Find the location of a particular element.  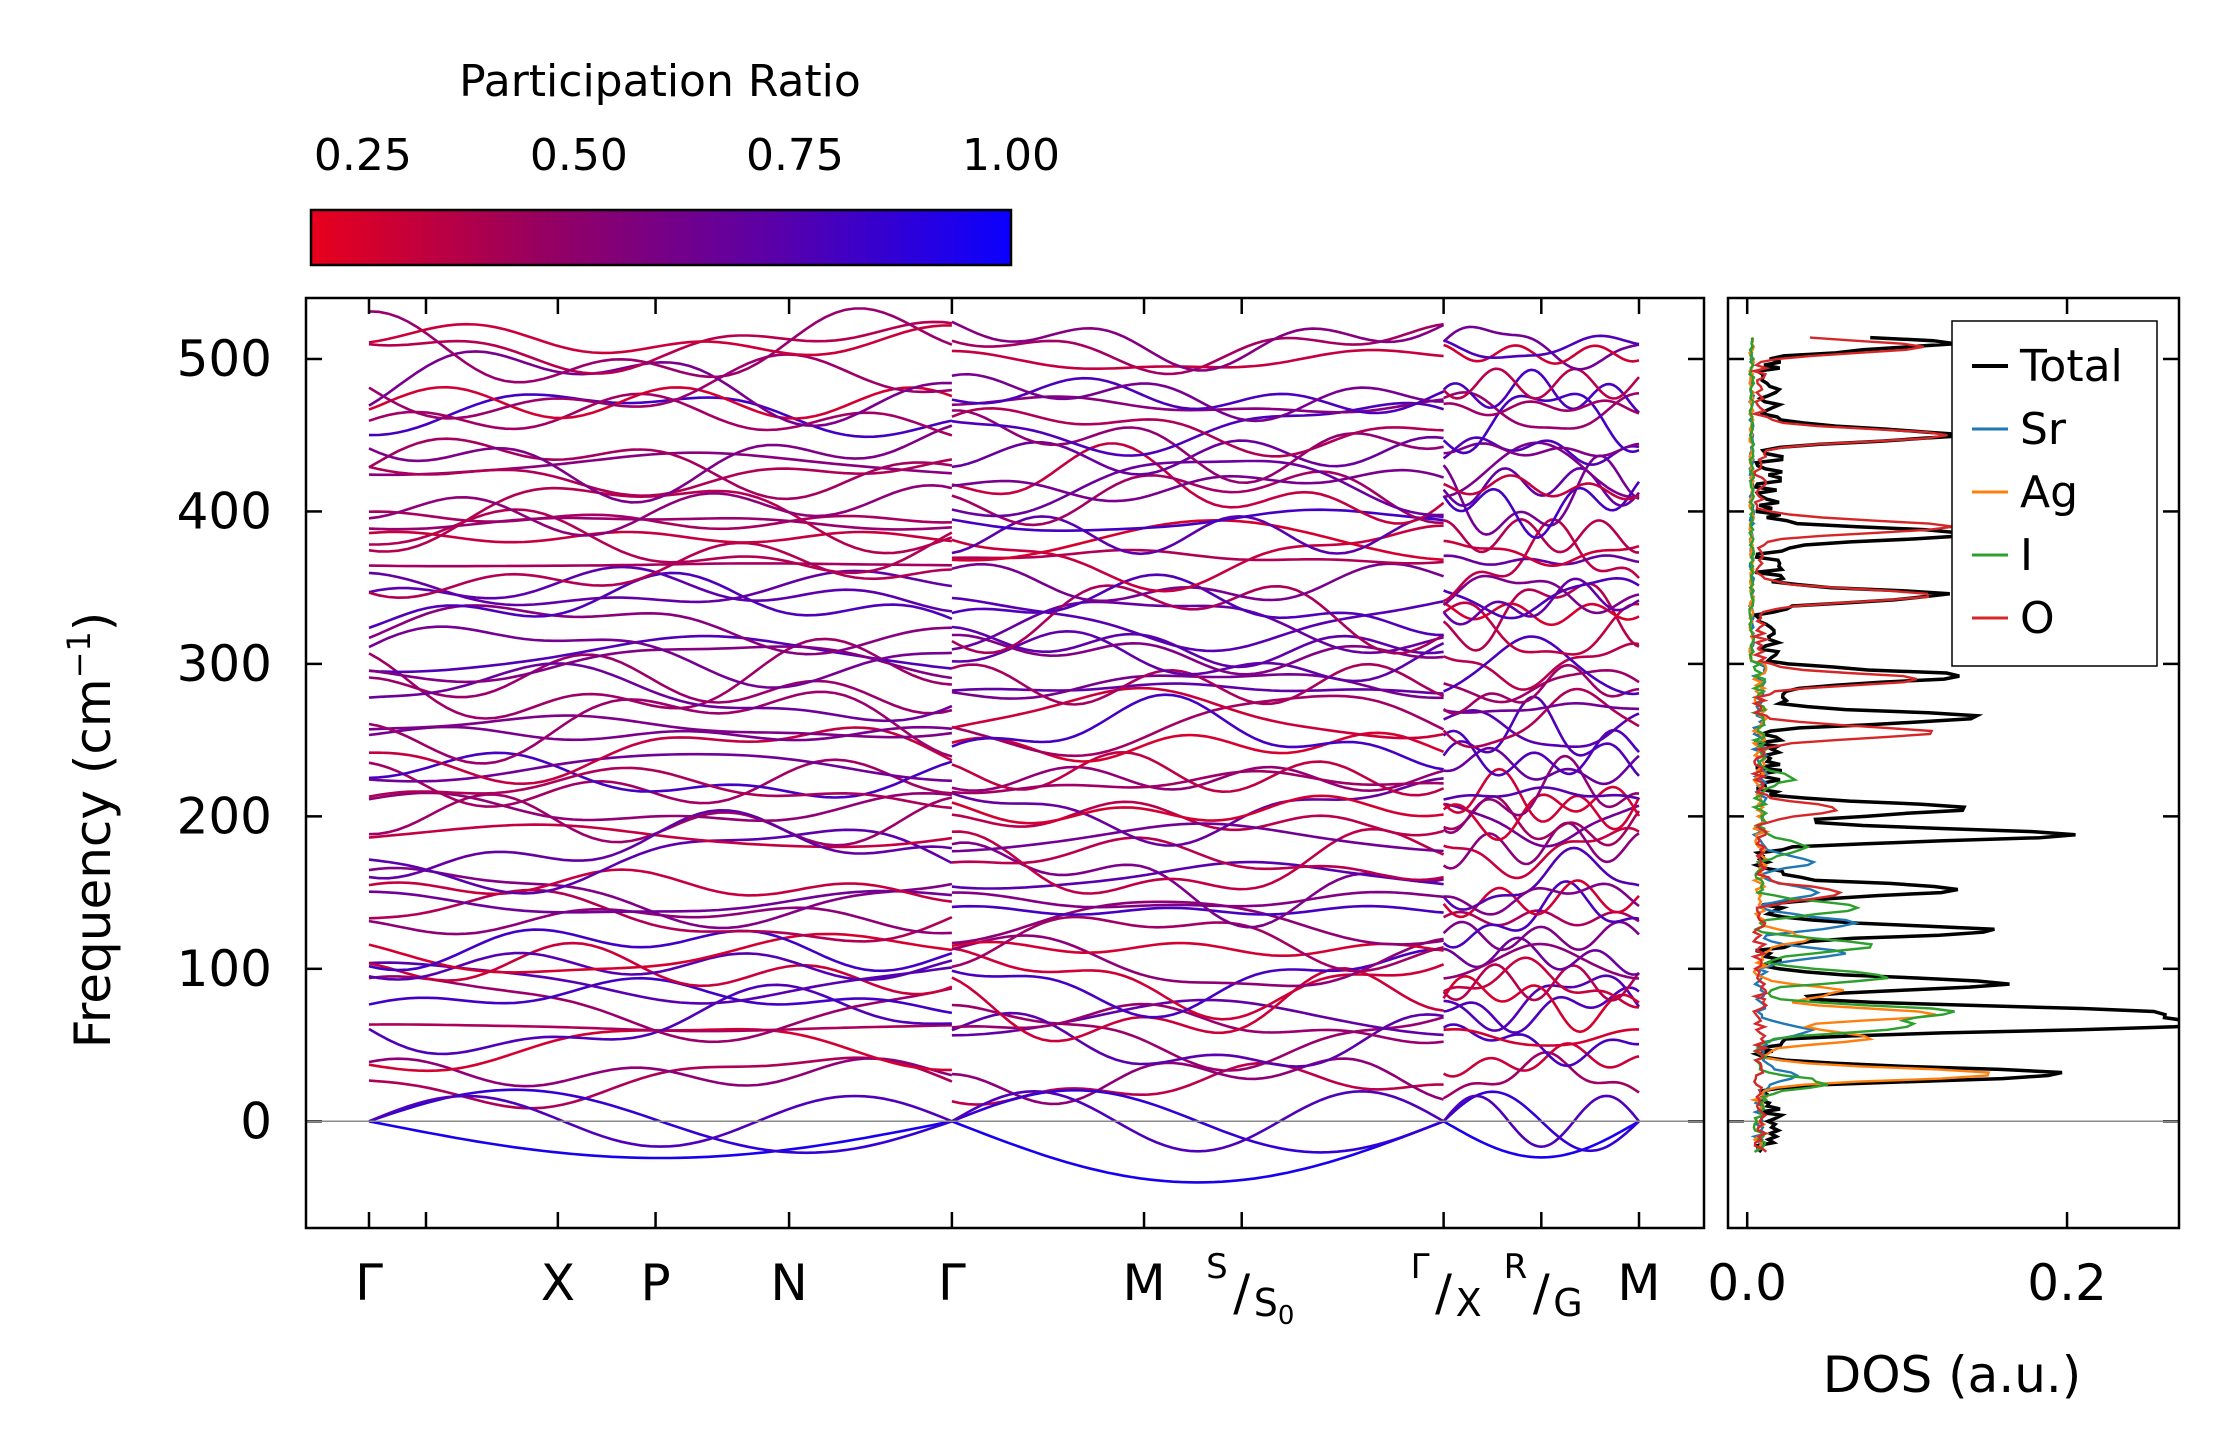

legend-label: I is located at coordinates (2026, 555).